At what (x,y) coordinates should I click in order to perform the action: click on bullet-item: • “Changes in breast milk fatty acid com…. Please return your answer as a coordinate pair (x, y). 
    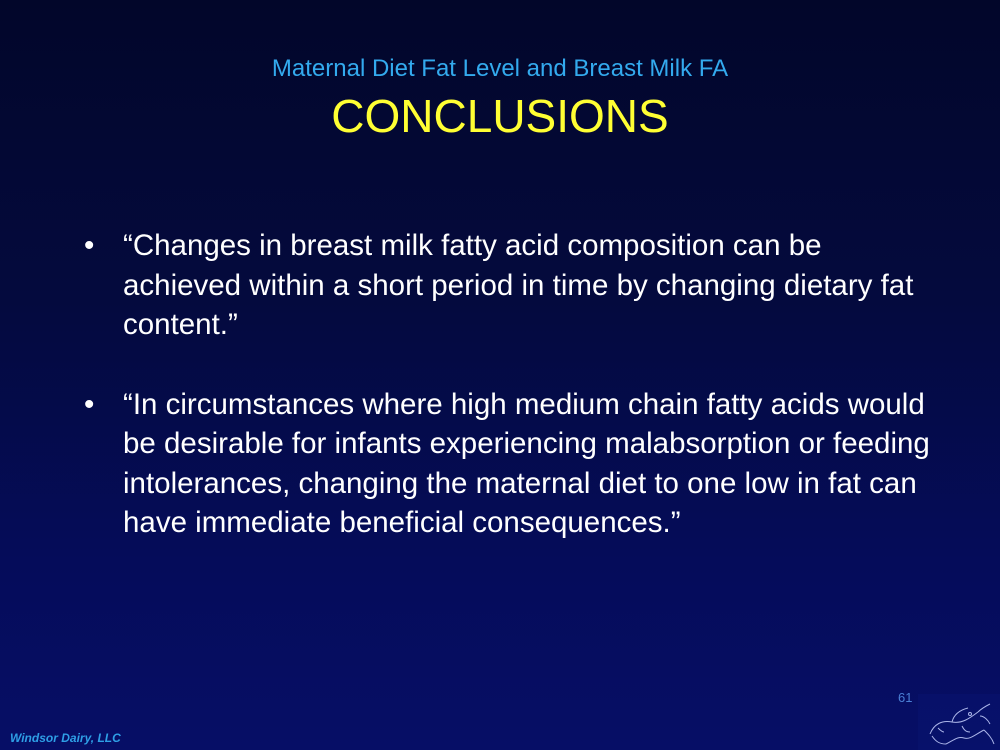
    Looking at the image, I should click on (509, 285).